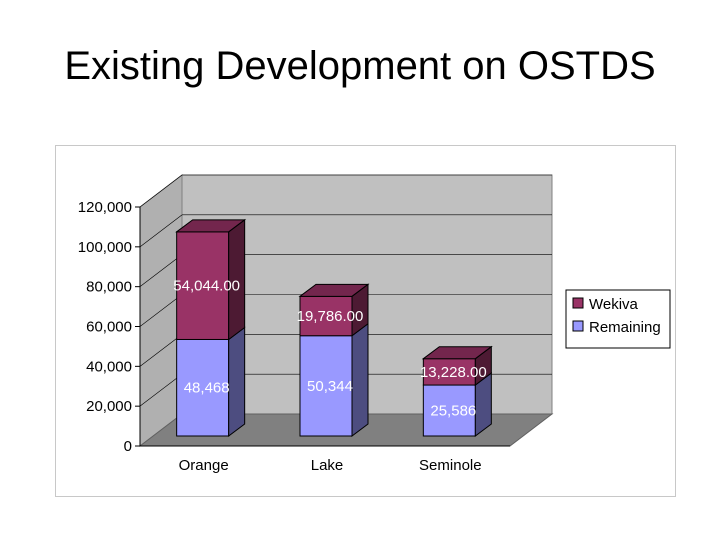 This screenshot has width=720, height=540. Describe the element at coordinates (334, 290) in the screenshot. I see `bar-top-lake` at that location.